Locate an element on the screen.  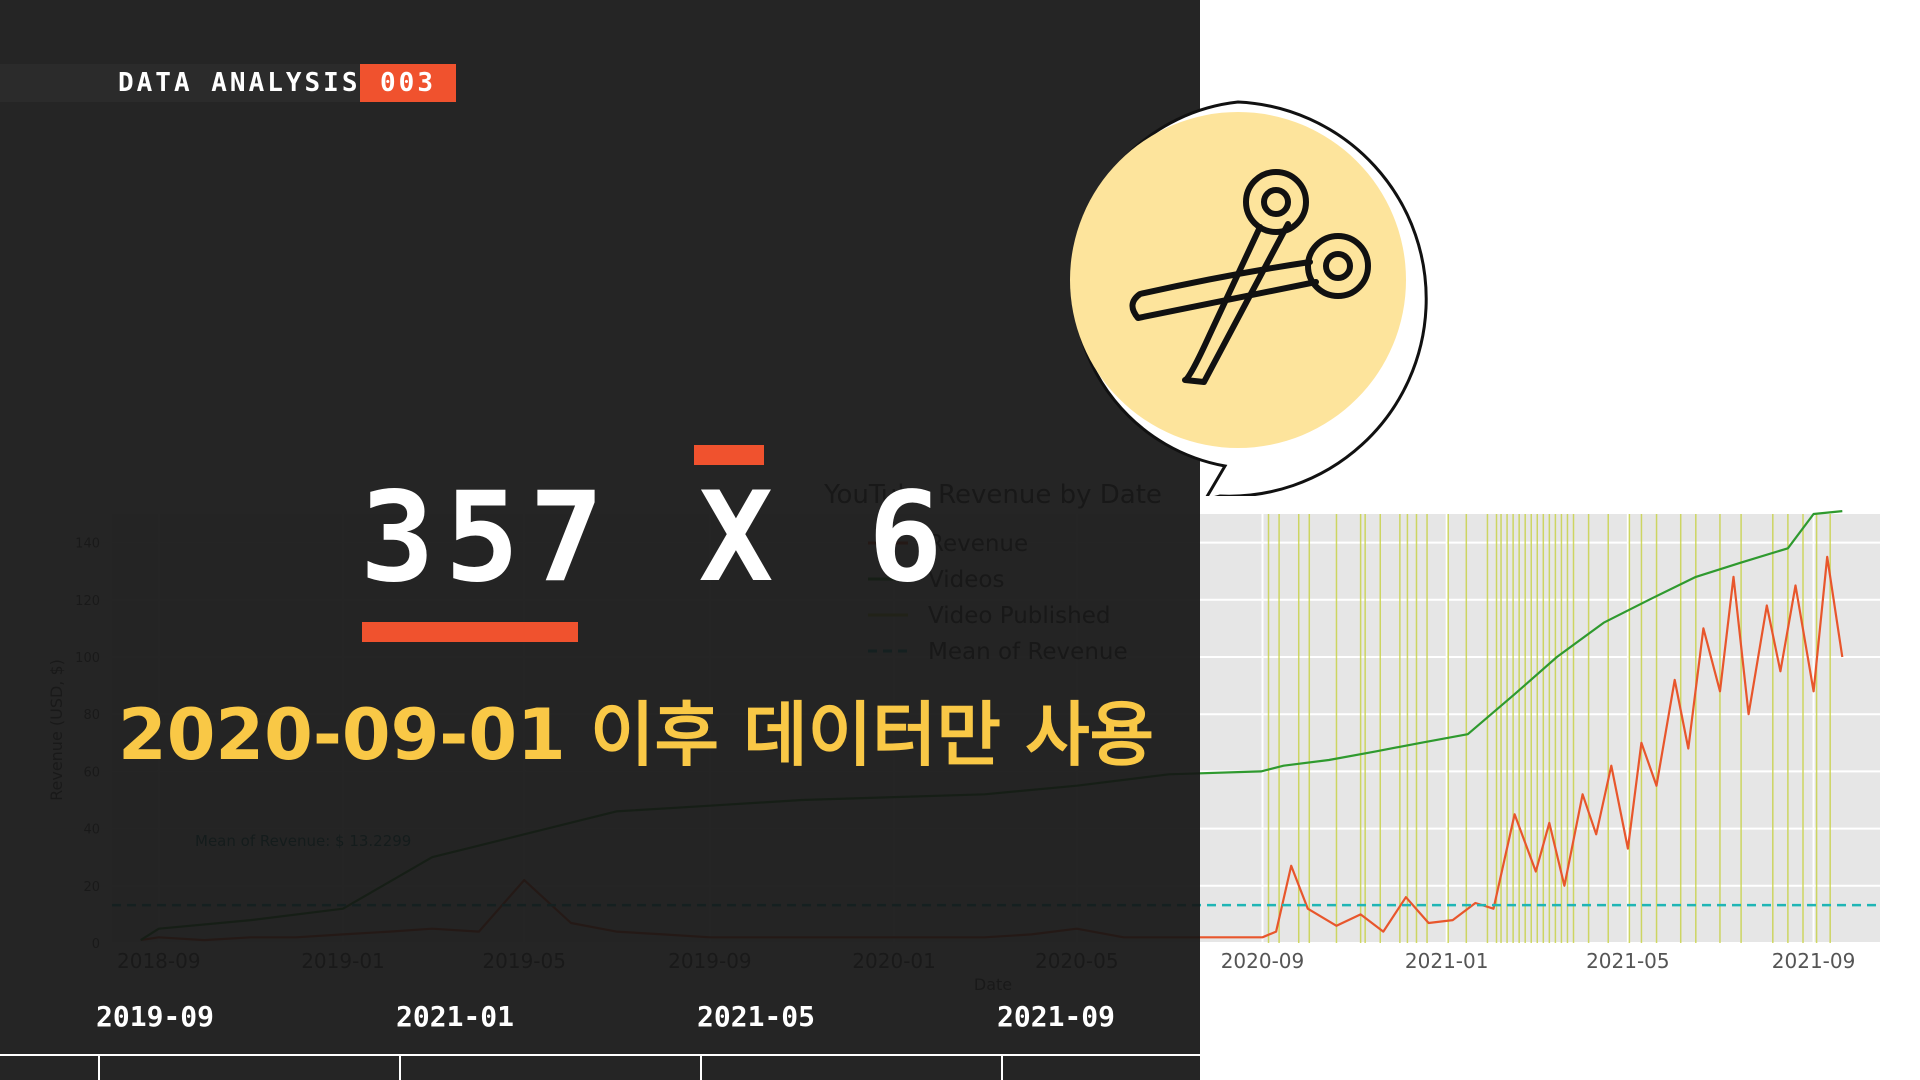
x-axis-tick-label: 2021-09 is located at coordinates (1814, 961).